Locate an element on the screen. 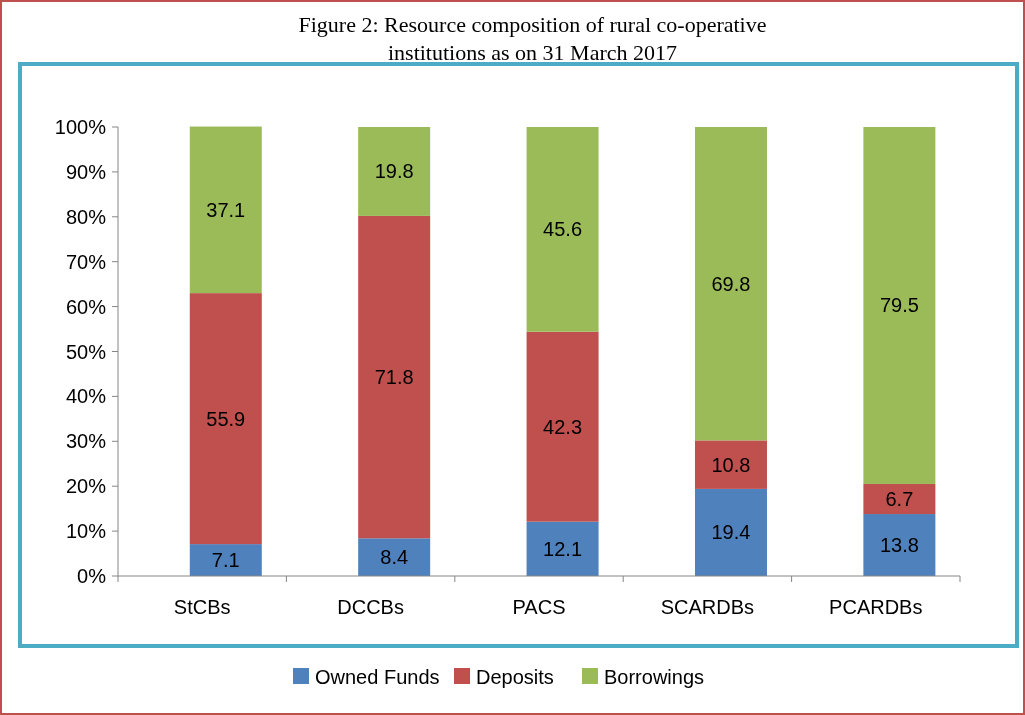  y-tick-label: 70% is located at coordinates (86, 261).